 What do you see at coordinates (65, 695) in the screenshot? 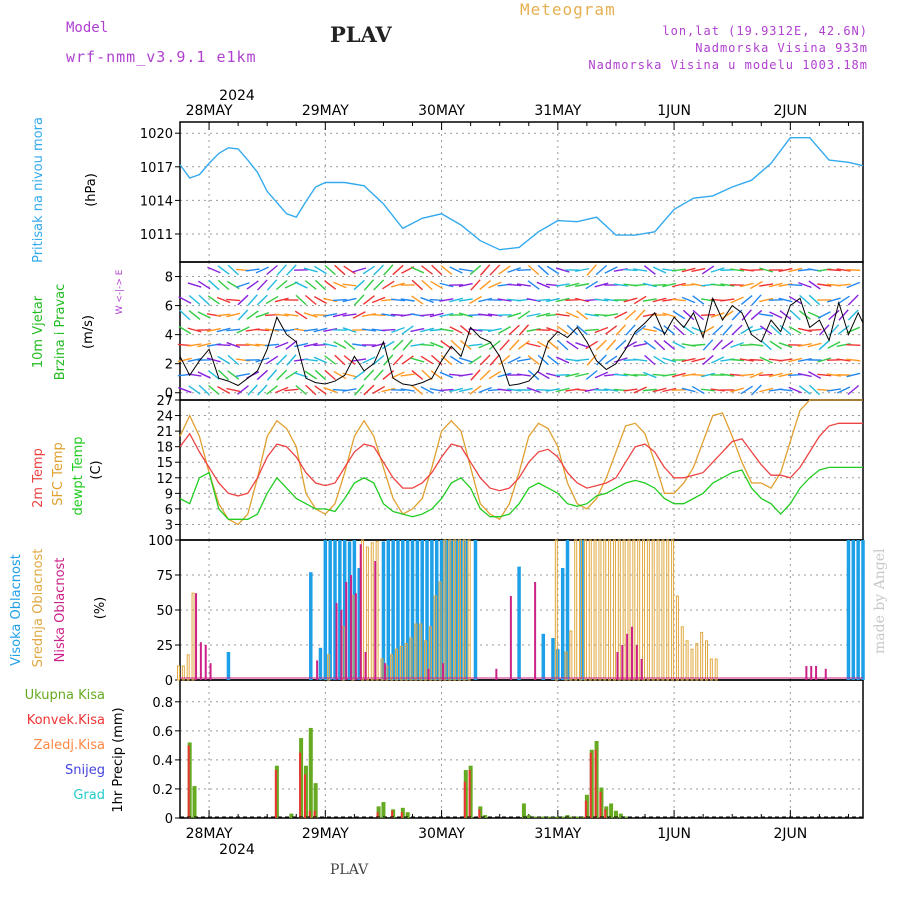
I see `legend-ukupna-kisa: Ukupna Kisa` at bounding box center [65, 695].